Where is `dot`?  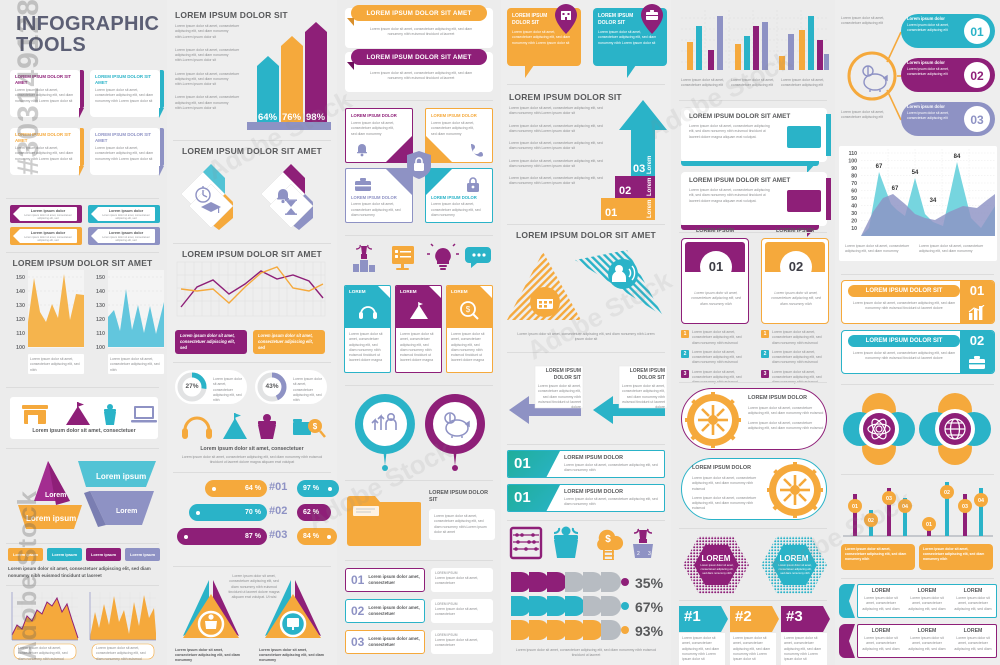 dot is located at coordinates (214, 488).